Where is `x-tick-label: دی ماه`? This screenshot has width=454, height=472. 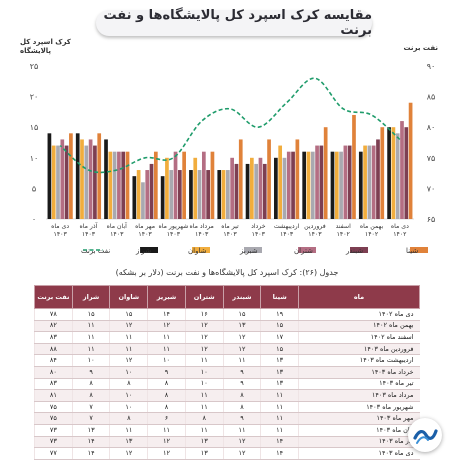 x-tick-label: دی ماه is located at coordinates (400, 226).